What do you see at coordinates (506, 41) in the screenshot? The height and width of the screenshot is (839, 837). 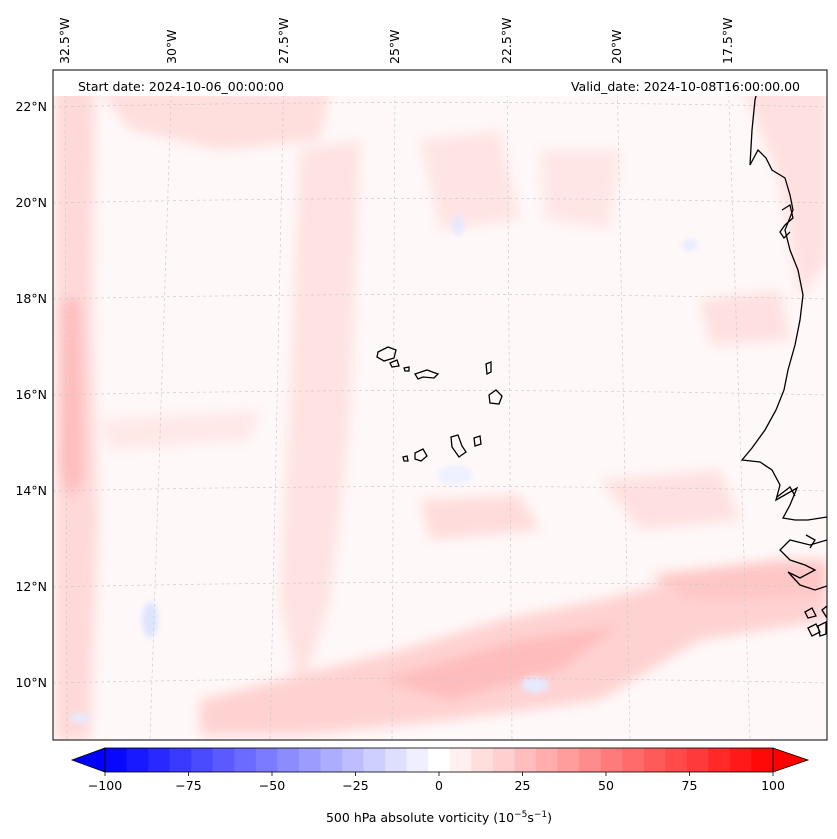 I see `lon-label-22-5w: 22.5°W` at bounding box center [506, 41].